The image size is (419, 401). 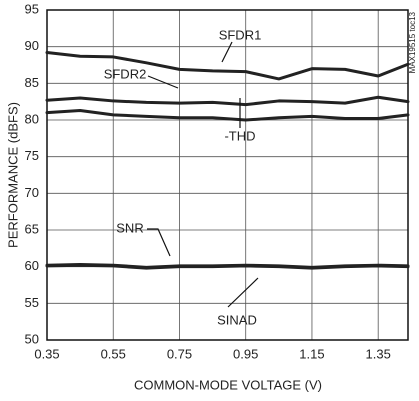 What do you see at coordinates (32, 228) in the screenshot?
I see `y-tick-label: 65` at bounding box center [32, 228].